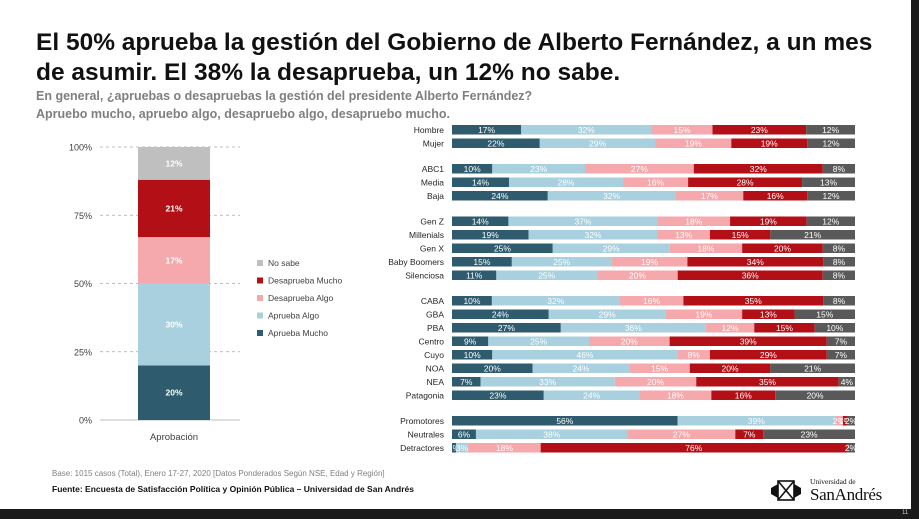  What do you see at coordinates (768, 221) in the screenshot?
I see `segment-gen-z-desaprueba-mucho` at bounding box center [768, 221].